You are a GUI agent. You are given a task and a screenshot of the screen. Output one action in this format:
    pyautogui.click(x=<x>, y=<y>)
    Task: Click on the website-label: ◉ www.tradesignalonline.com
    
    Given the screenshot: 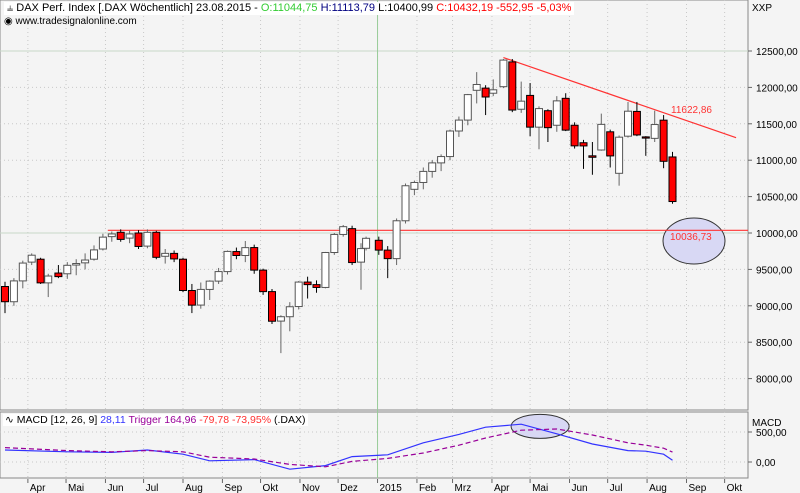 What is the action you would take?
    pyautogui.click(x=70, y=21)
    